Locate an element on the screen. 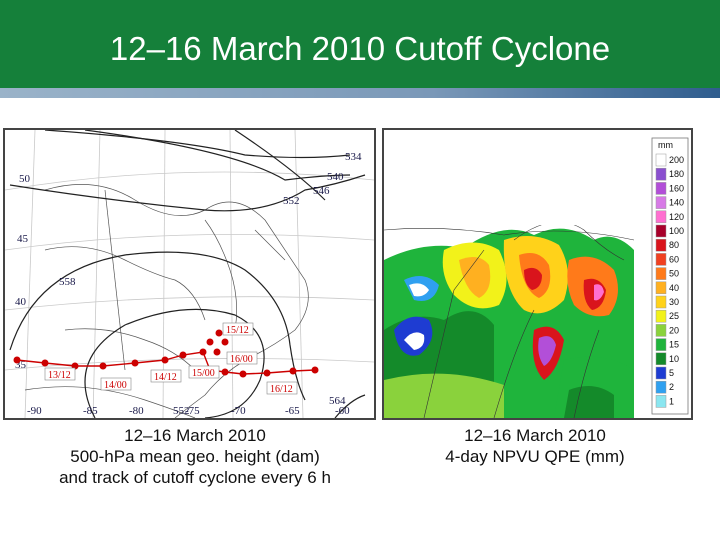 The image size is (720, 540). legend-label: 60 is located at coordinates (674, 259).